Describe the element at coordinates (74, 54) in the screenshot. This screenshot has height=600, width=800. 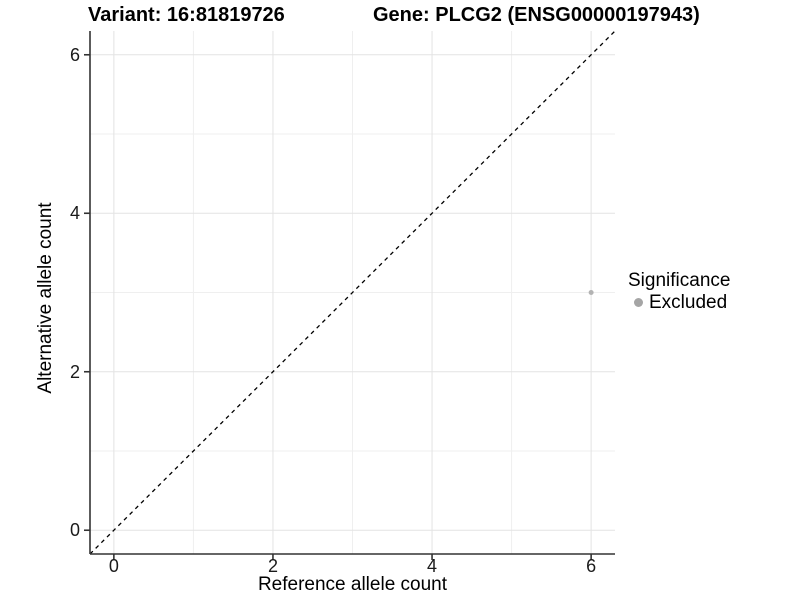
I see `y-tick-label: 6` at that location.